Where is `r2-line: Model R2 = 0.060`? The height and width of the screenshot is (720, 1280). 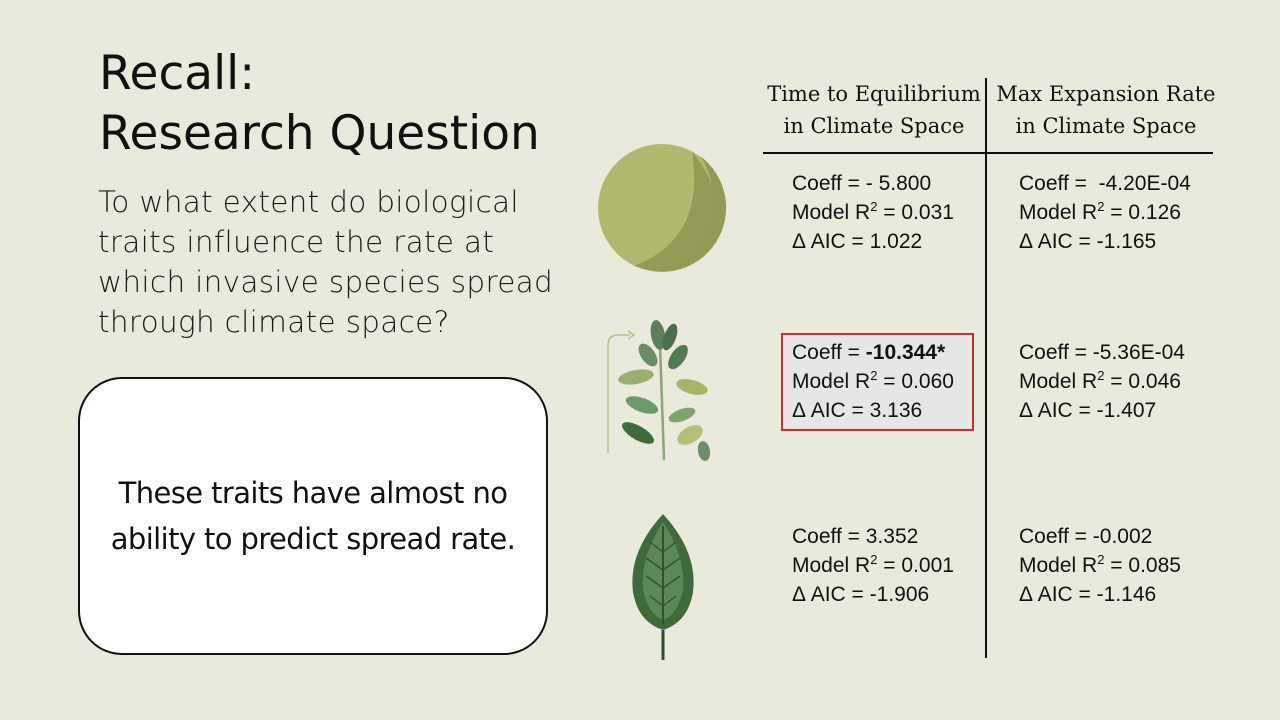
r2-line: Model R2 = 0.060 is located at coordinates (873, 380).